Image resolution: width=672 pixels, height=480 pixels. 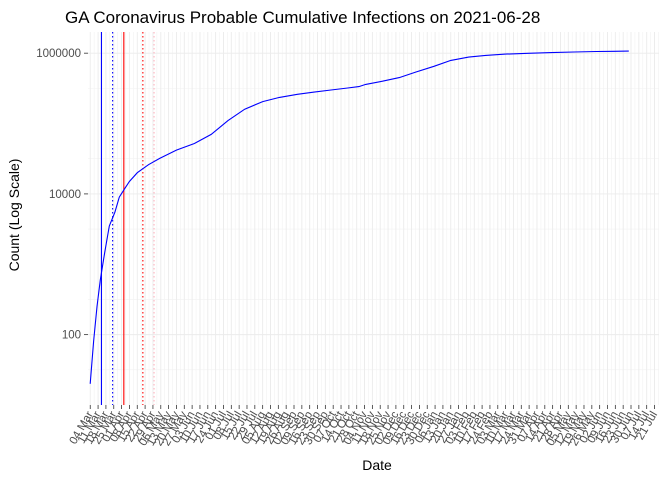 I want to click on y-axis-title: Count (Log Scale), so click(x=14, y=215).